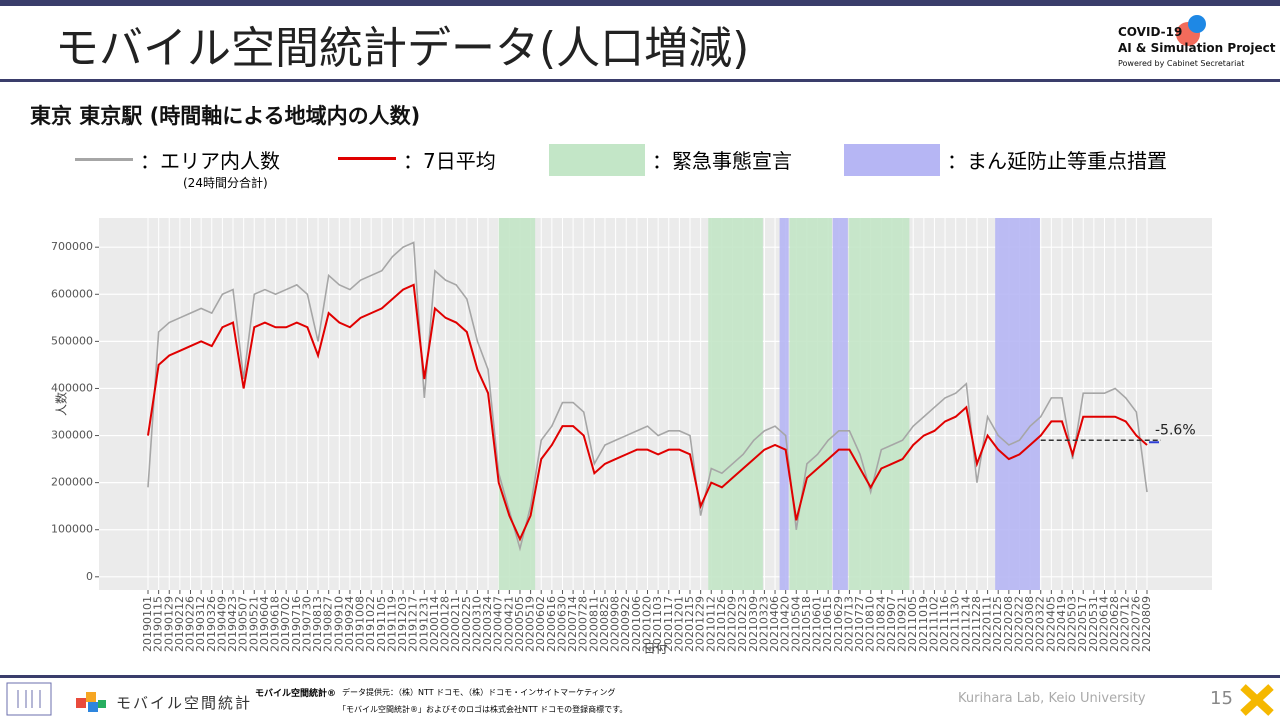  I want to click on mobile-logo-icon, so click(91, 702).